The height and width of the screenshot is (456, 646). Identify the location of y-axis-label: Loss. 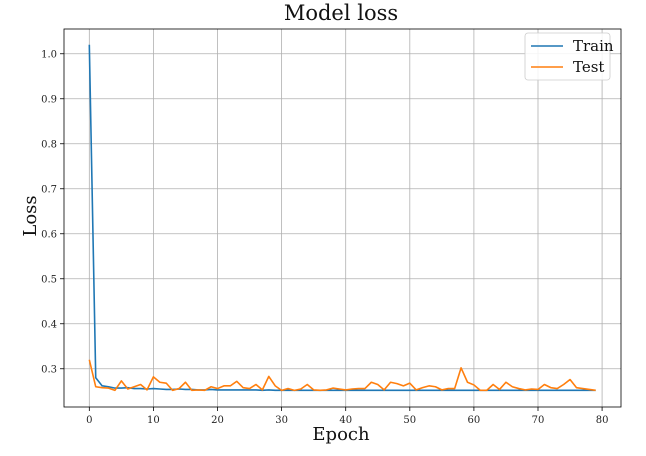
(30, 215).